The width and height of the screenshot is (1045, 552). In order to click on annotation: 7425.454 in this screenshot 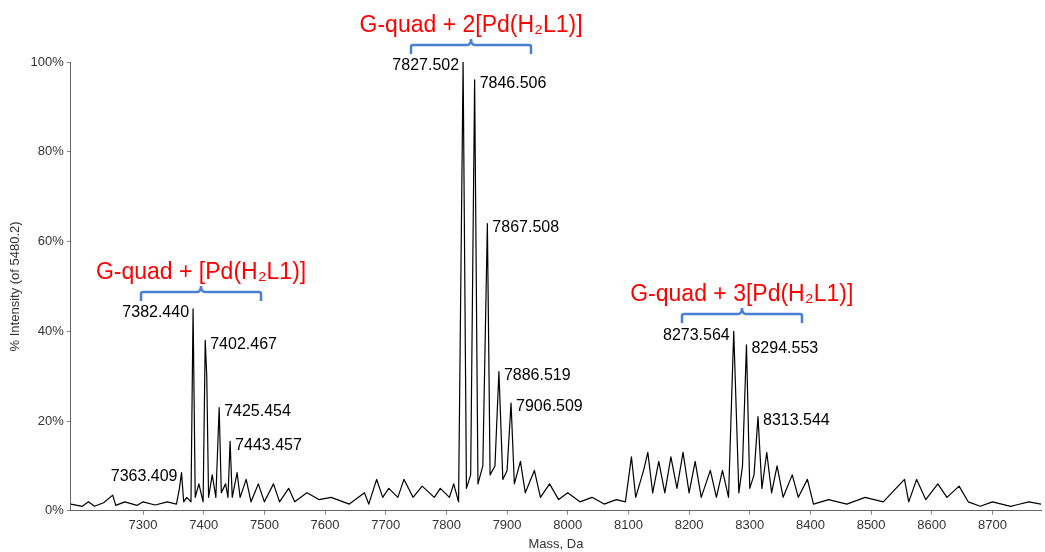, I will do `click(257, 410)`.